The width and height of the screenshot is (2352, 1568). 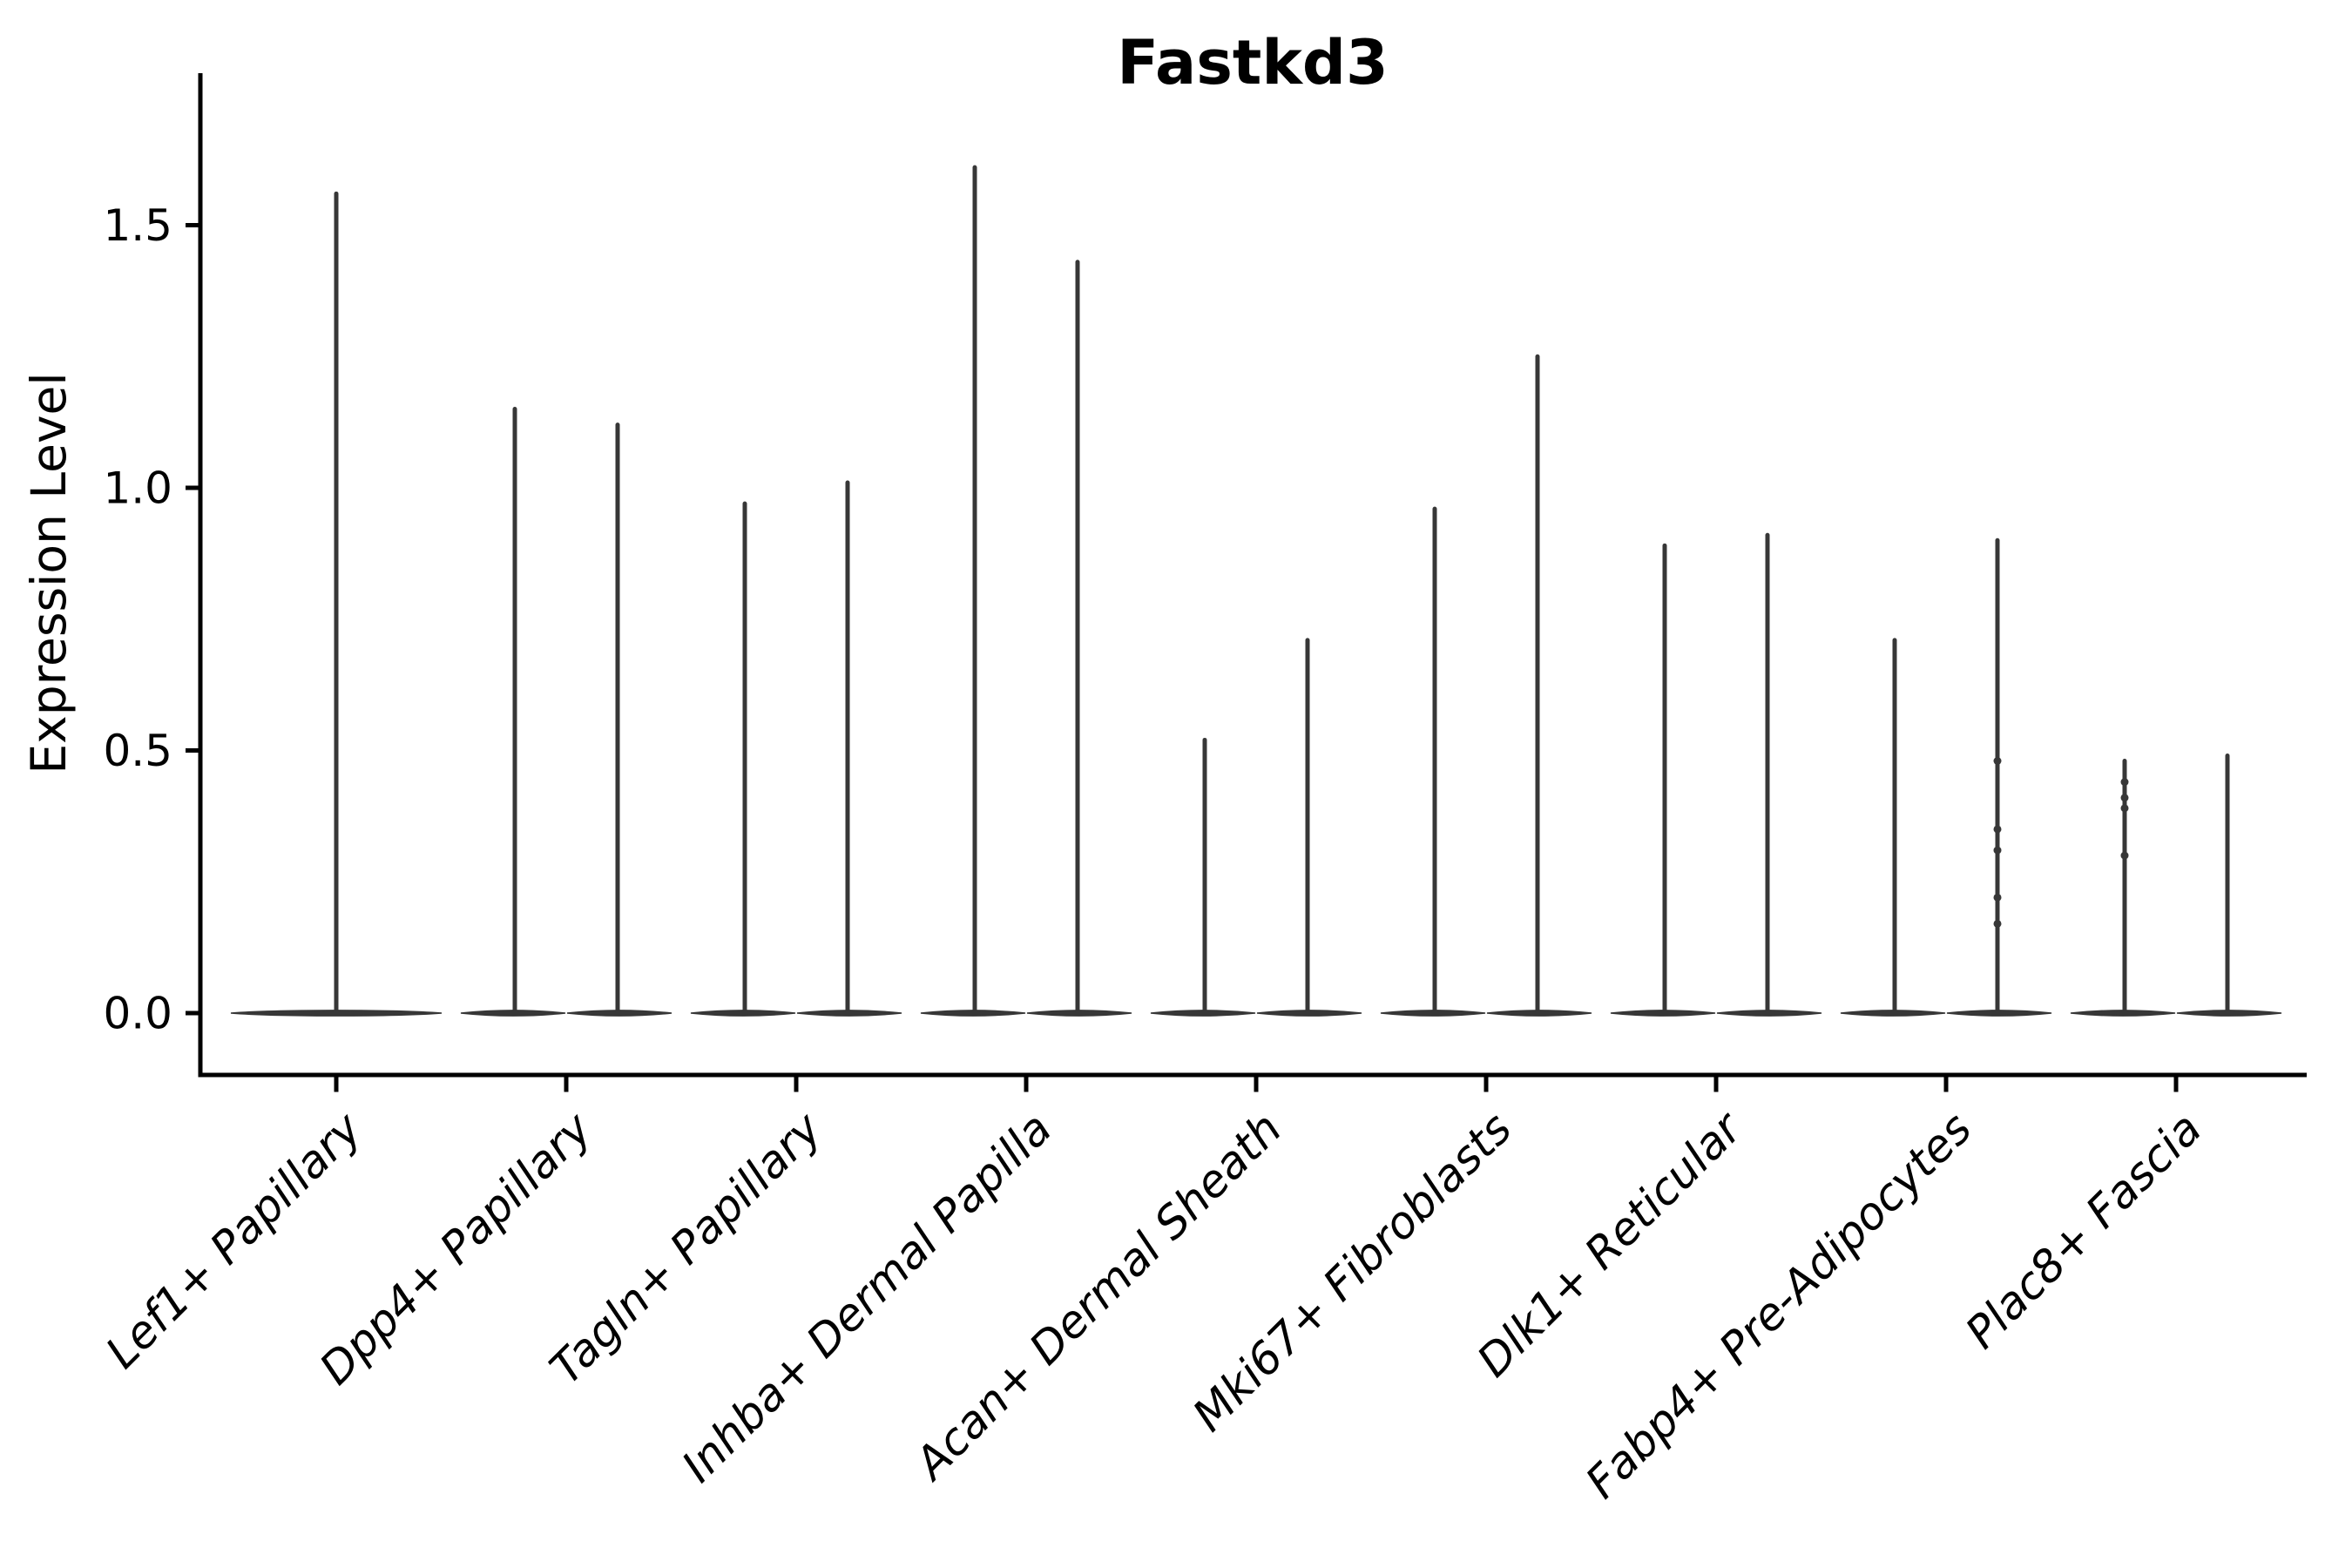 I want to click on y-axis-label: Expression Level, so click(x=49, y=573).